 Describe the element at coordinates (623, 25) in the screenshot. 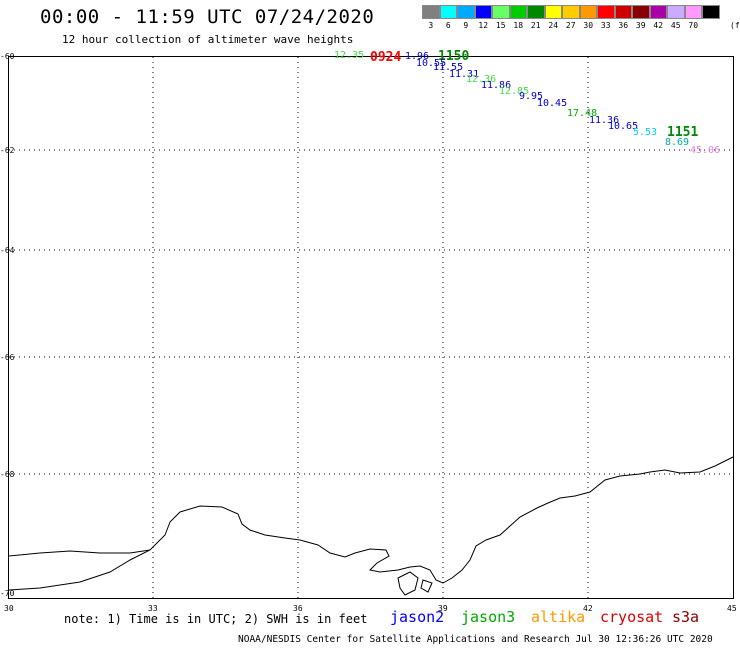

I see `color-scale-tick: 36` at that location.